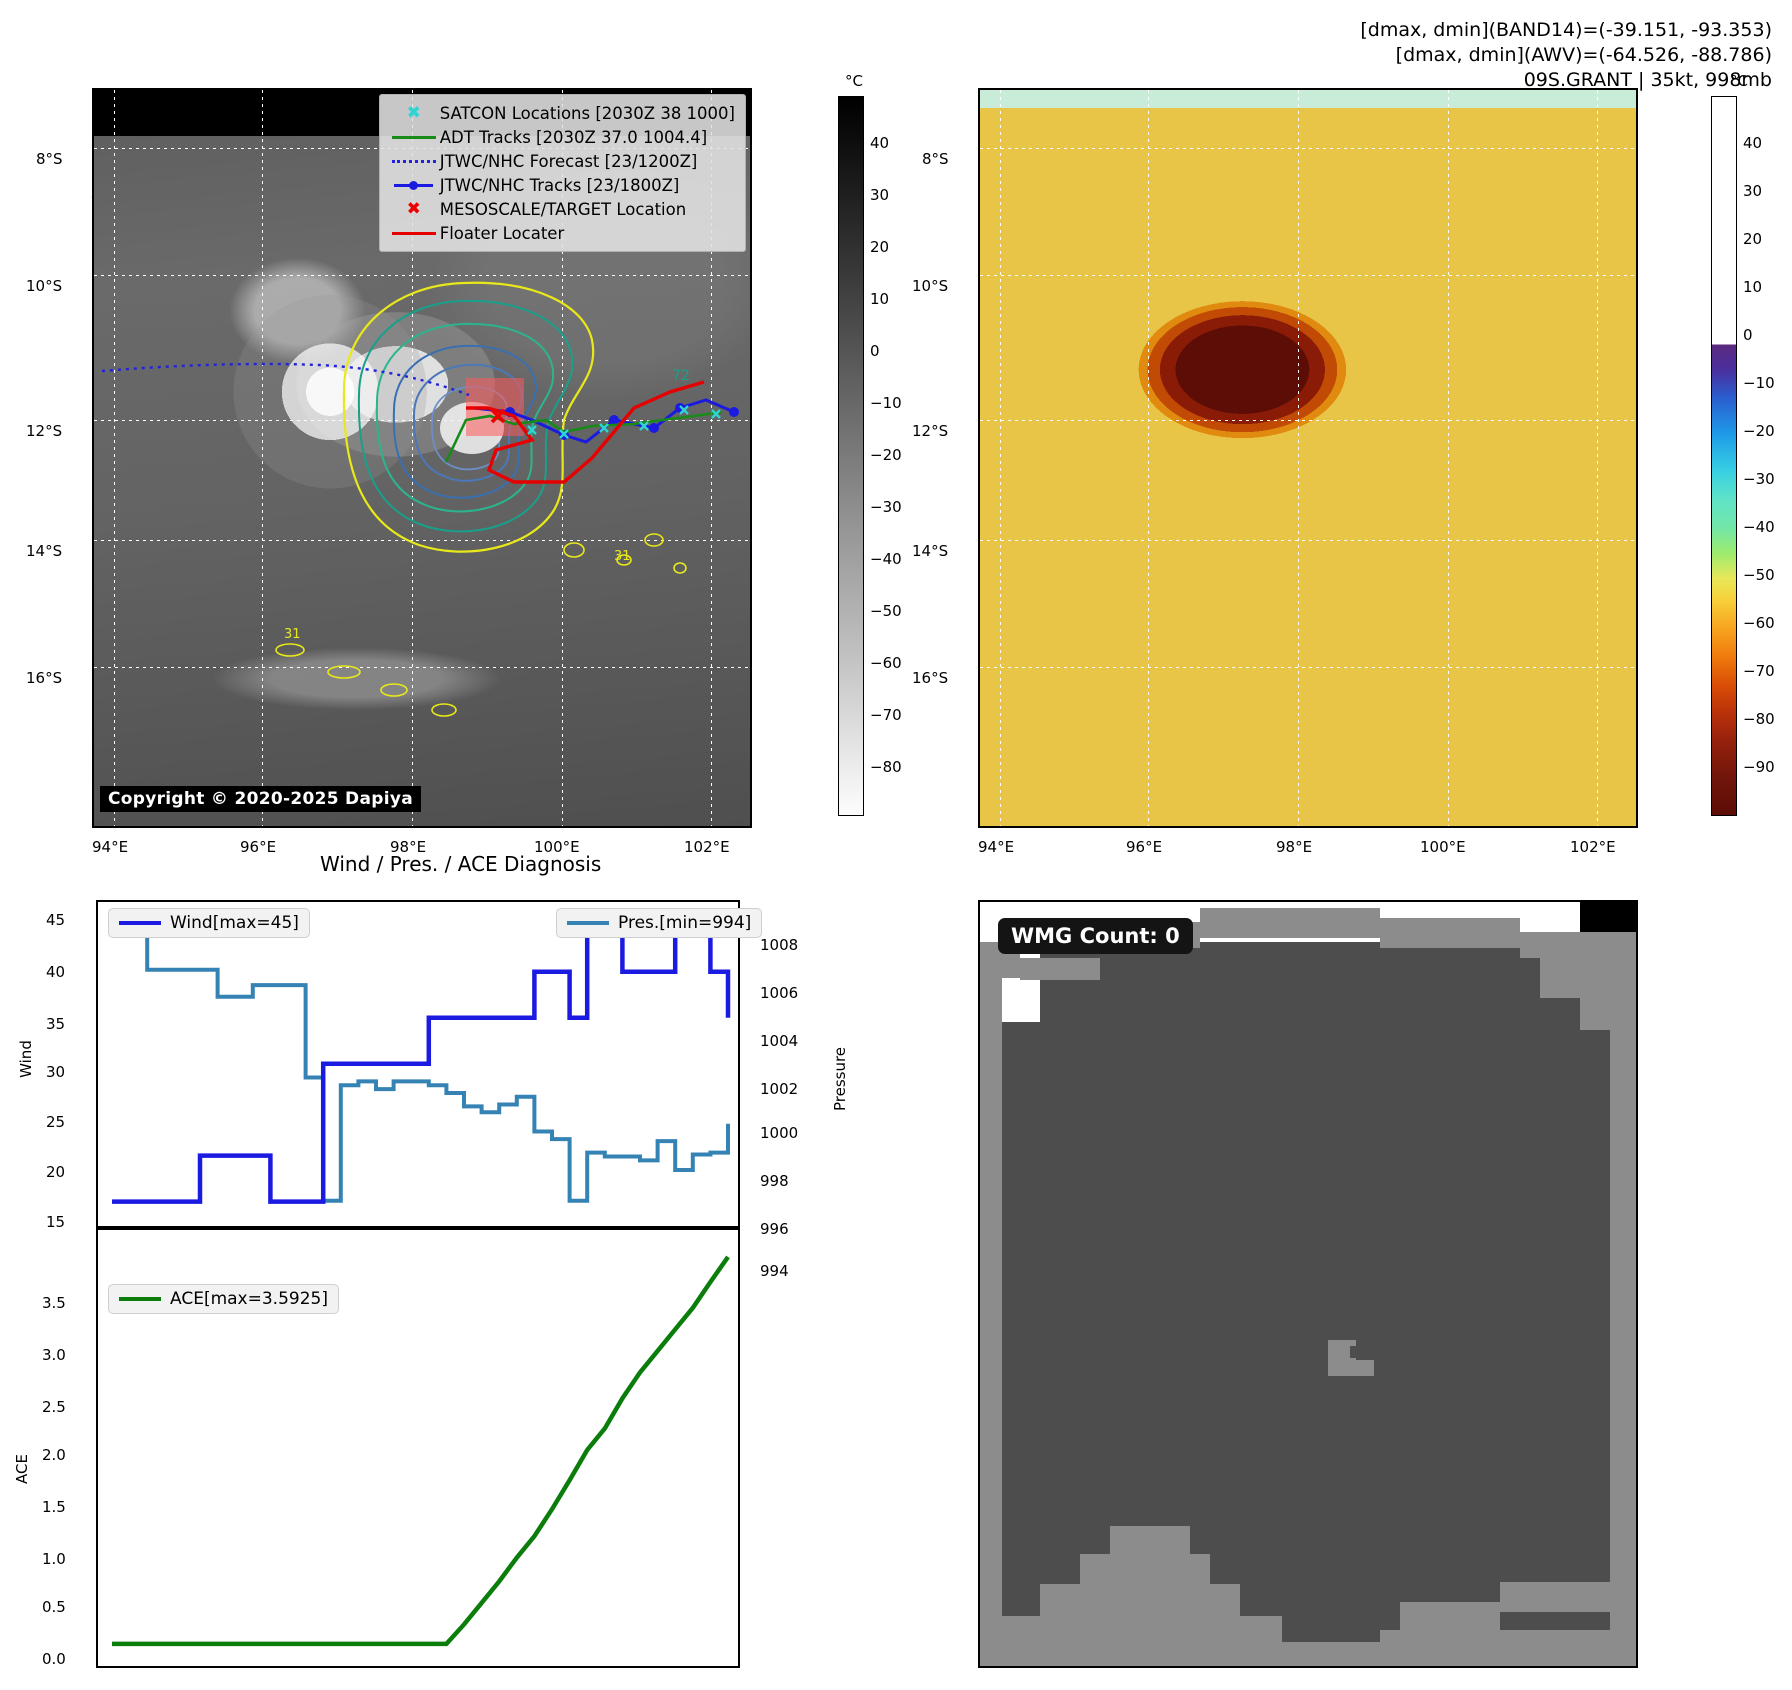  I want to click on awv-lat-tick-12s: 12°S, so click(930, 431).